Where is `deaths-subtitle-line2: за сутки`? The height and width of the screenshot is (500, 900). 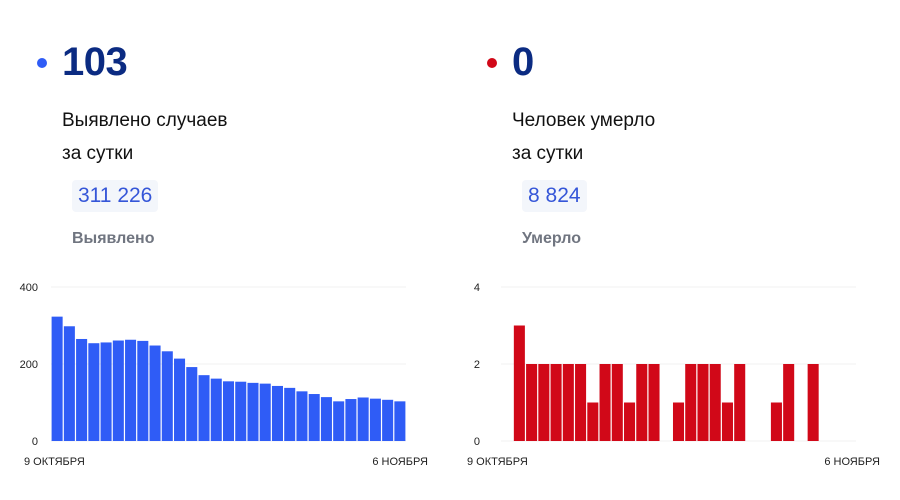
deaths-subtitle-line2: за сутки is located at coordinates (548, 153).